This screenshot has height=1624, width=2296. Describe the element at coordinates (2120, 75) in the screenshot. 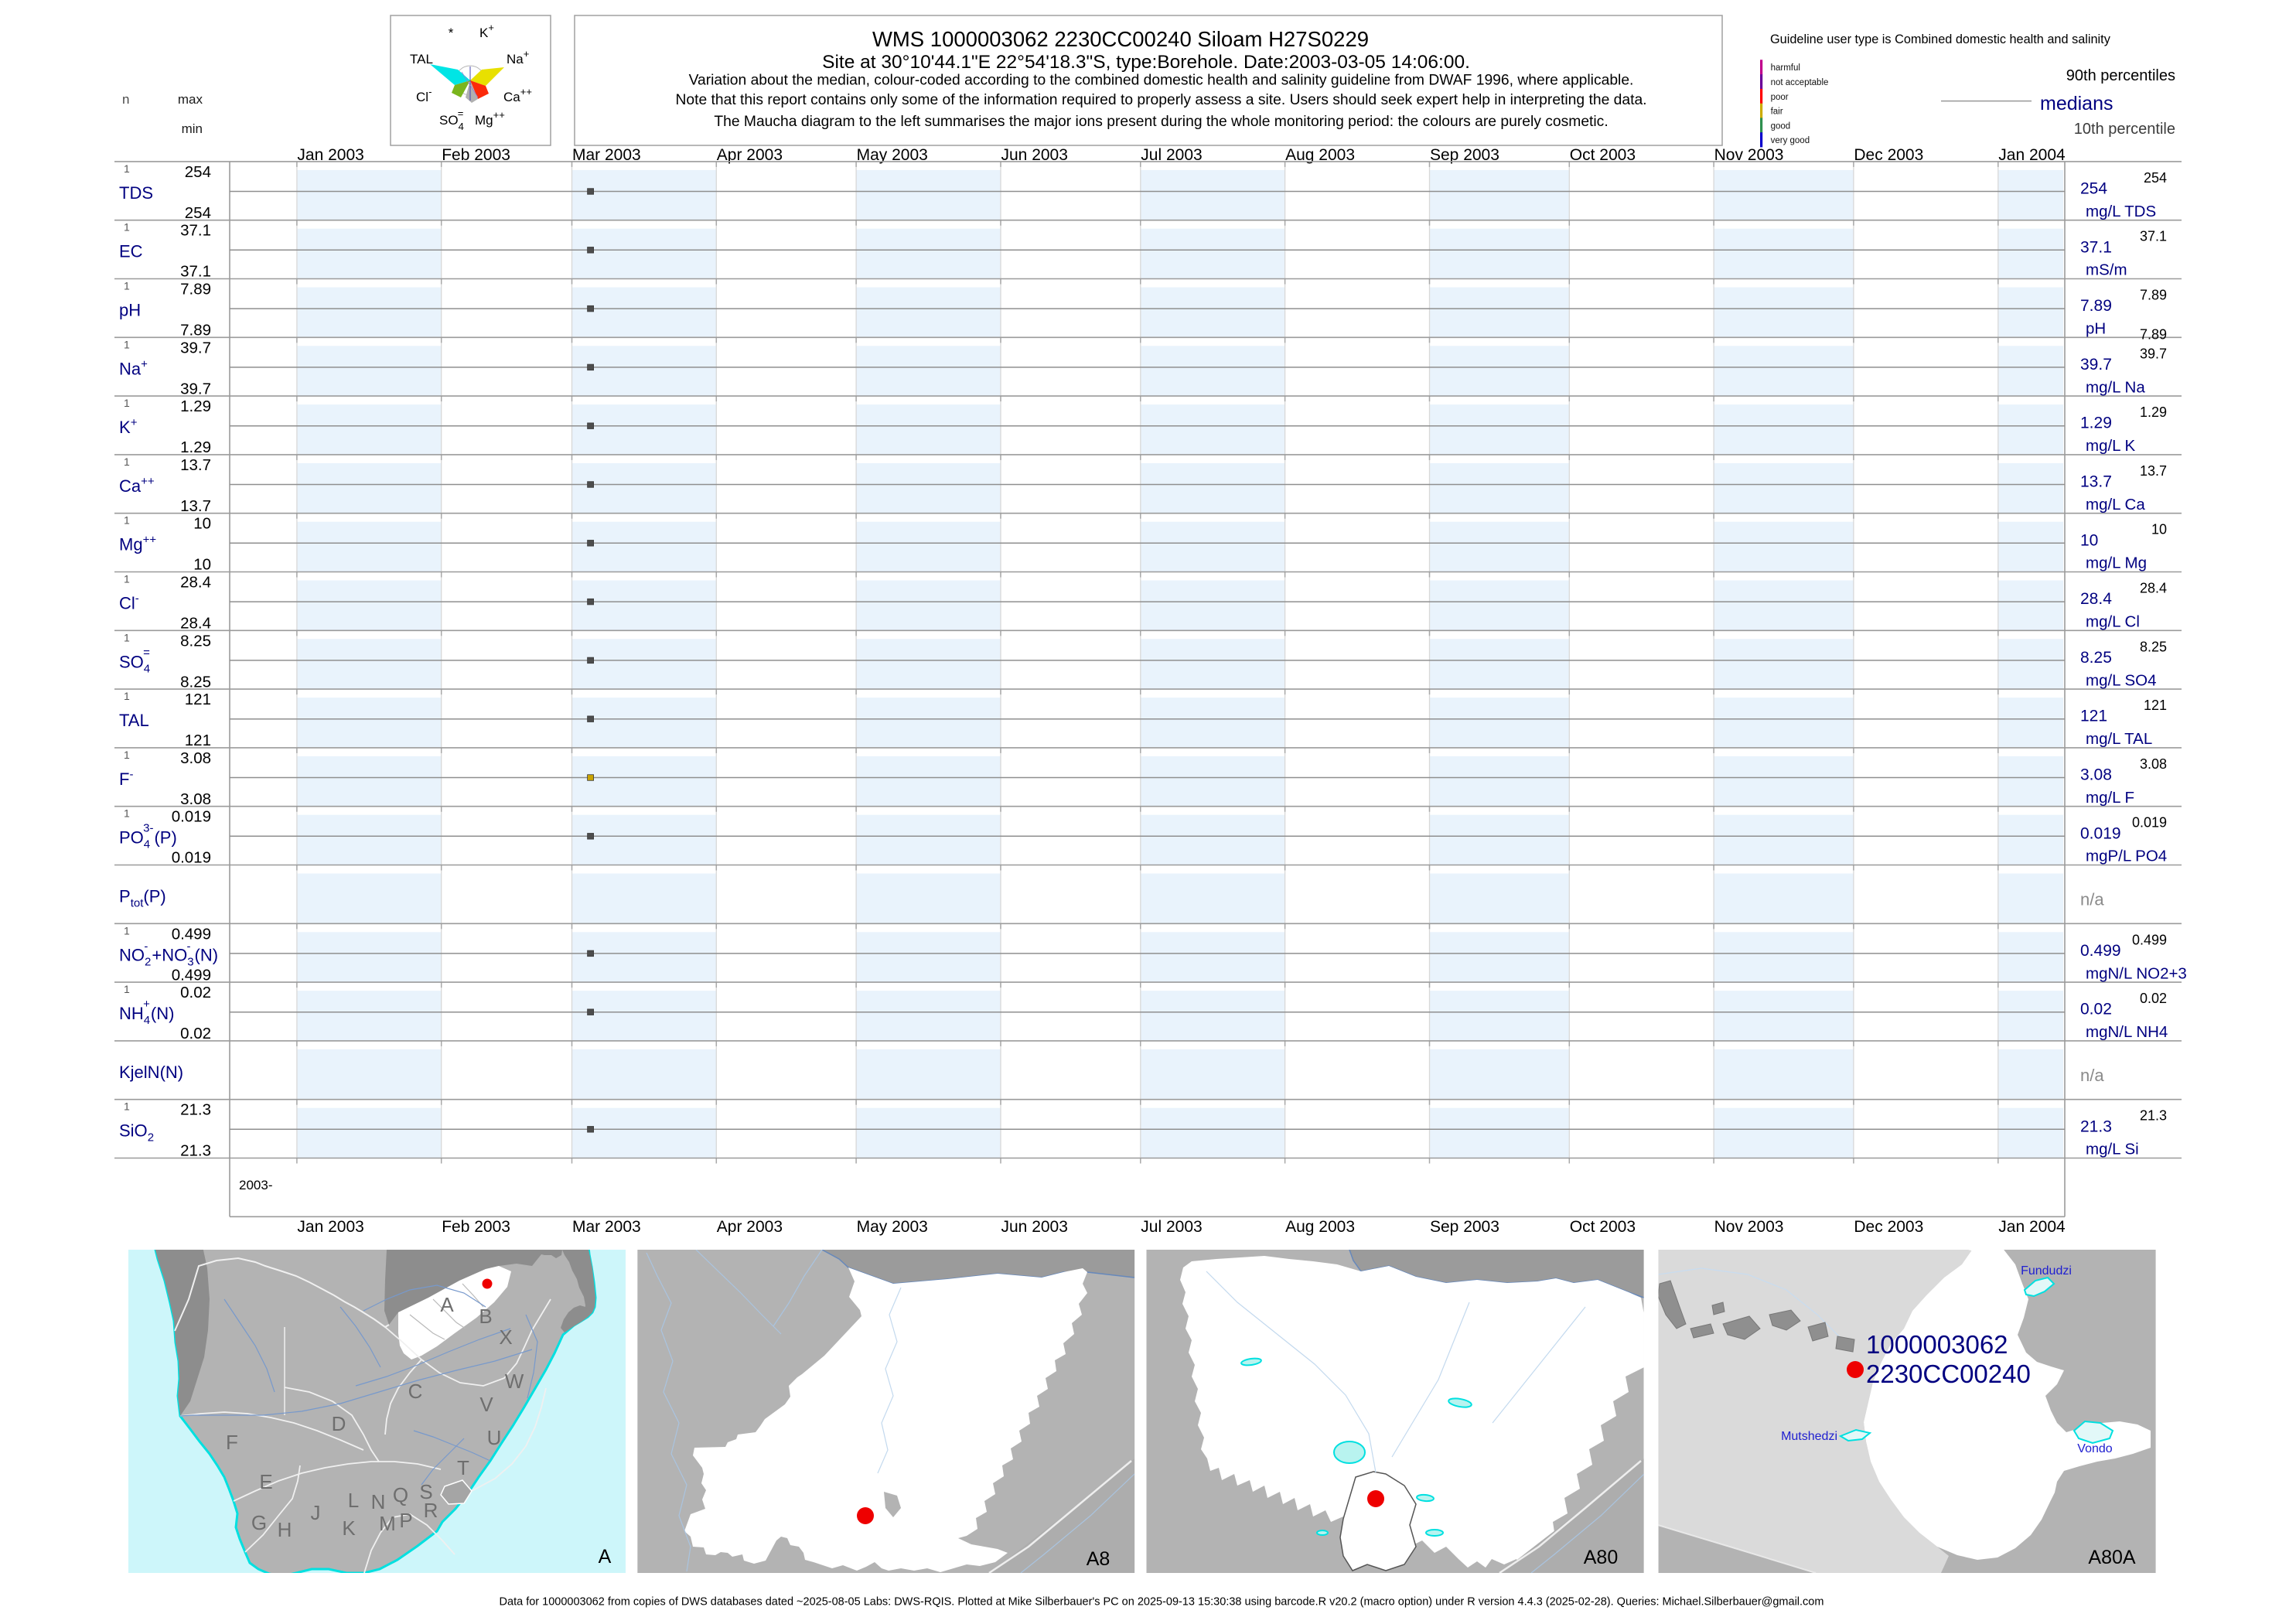

I see `svg-text: 90th percentiles` at that location.